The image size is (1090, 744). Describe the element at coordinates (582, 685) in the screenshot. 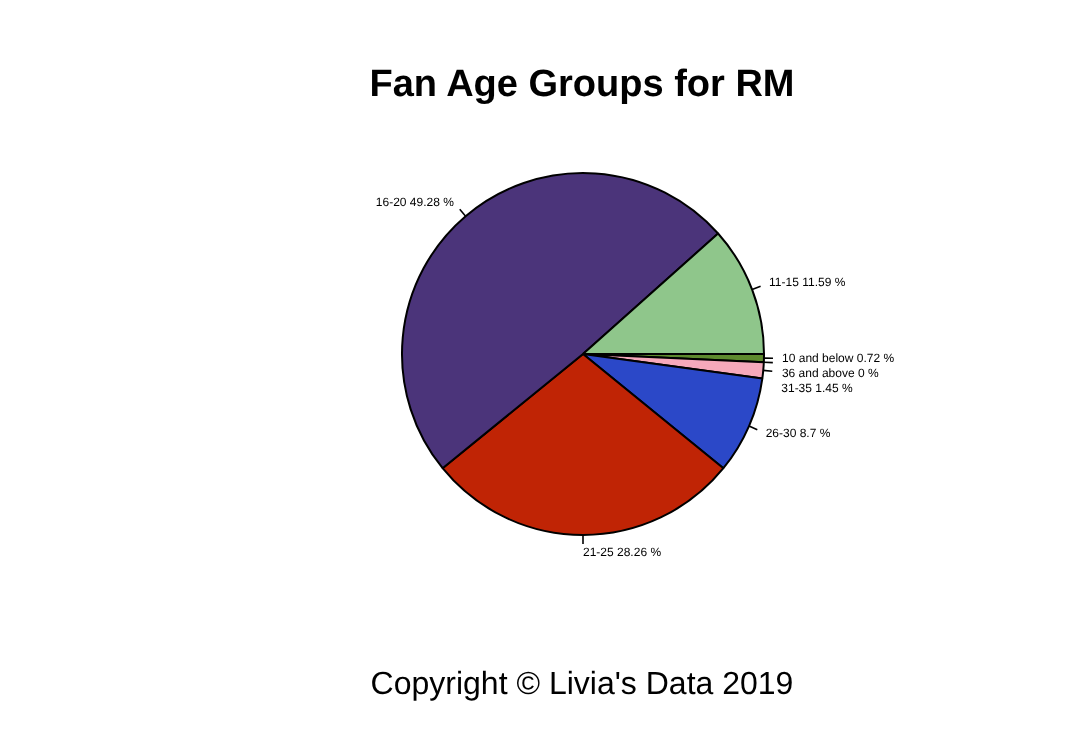

I see `text: Copyright © Livia's Data 2019` at that location.